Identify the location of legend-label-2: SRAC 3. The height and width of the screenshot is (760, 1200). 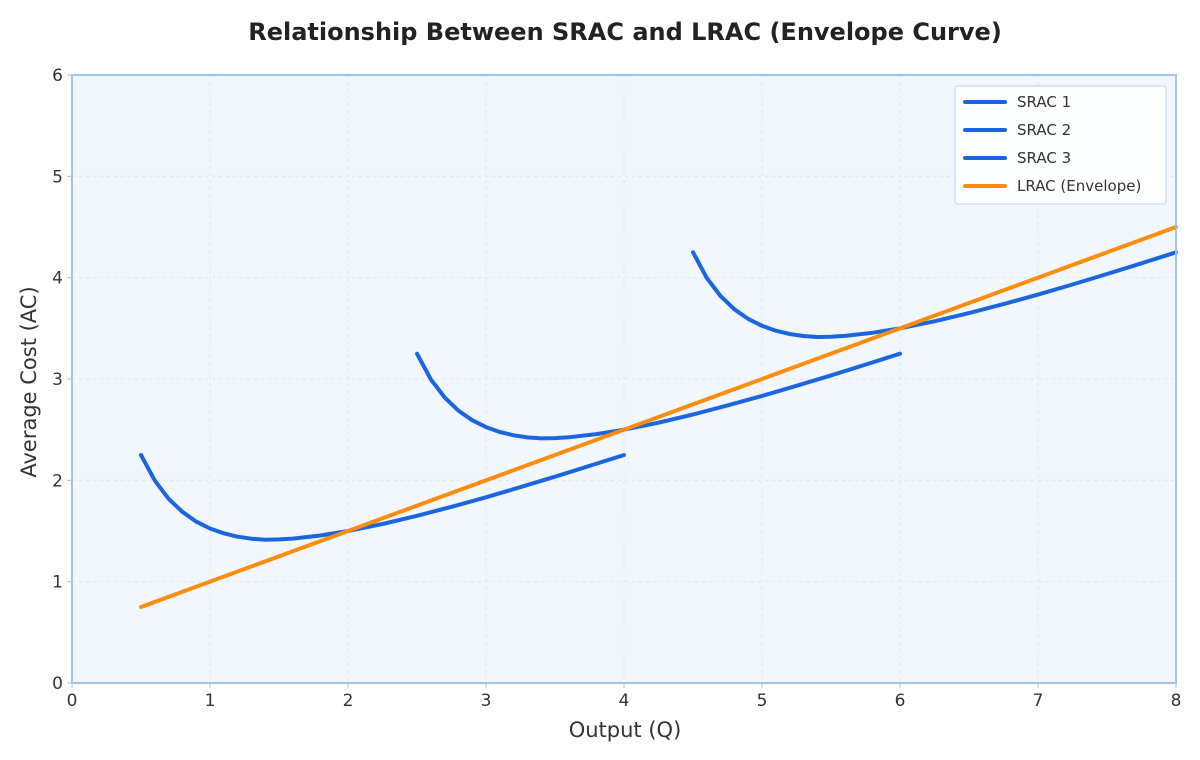
(1044, 158).